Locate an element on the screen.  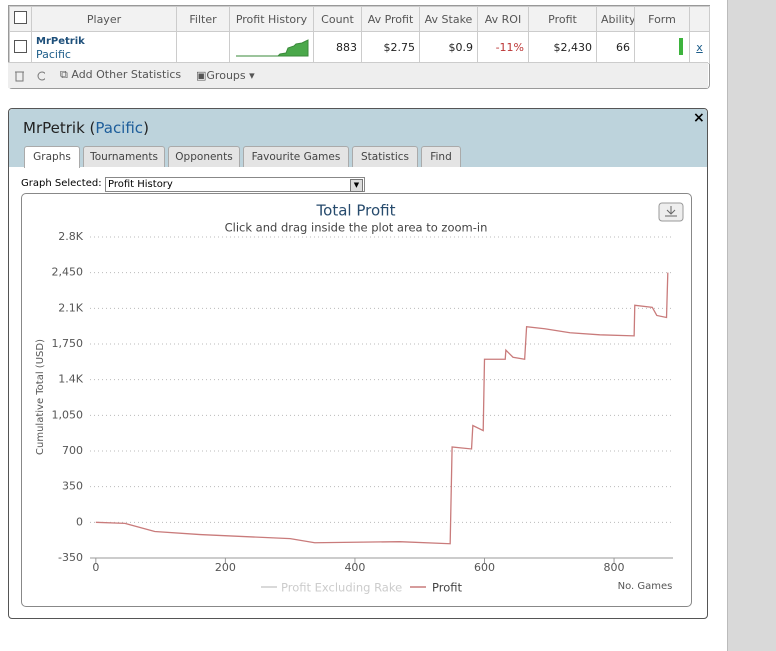
tab: Statistics is located at coordinates (385, 156).